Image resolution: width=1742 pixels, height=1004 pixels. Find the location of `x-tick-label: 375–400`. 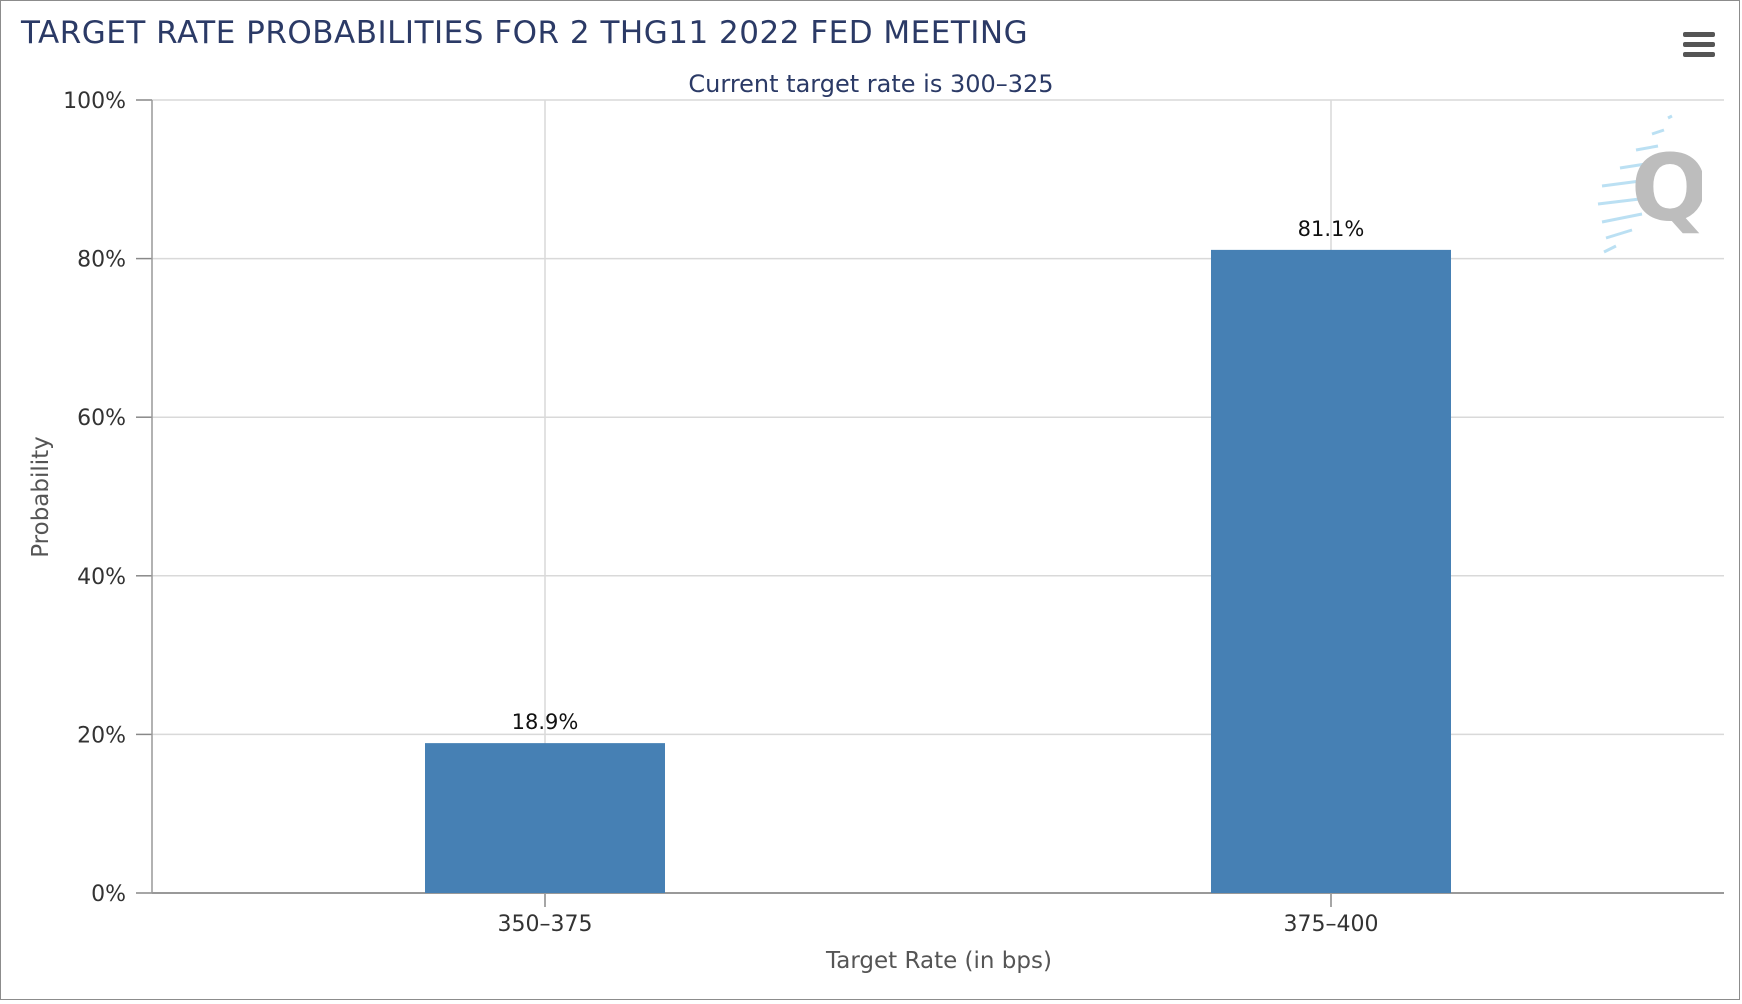

x-tick-label: 375–400 is located at coordinates (1331, 924).